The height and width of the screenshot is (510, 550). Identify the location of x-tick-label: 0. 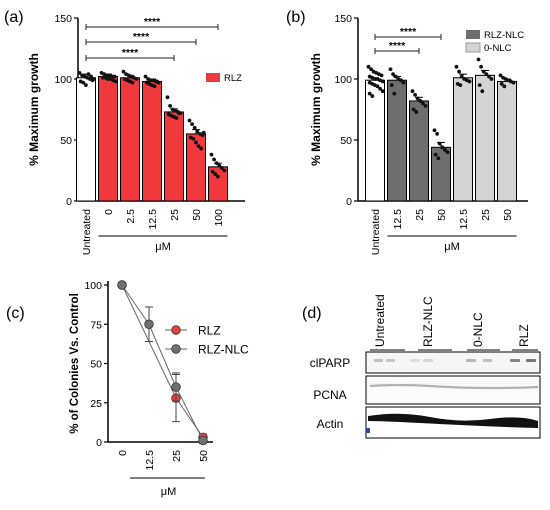
(109, 212).